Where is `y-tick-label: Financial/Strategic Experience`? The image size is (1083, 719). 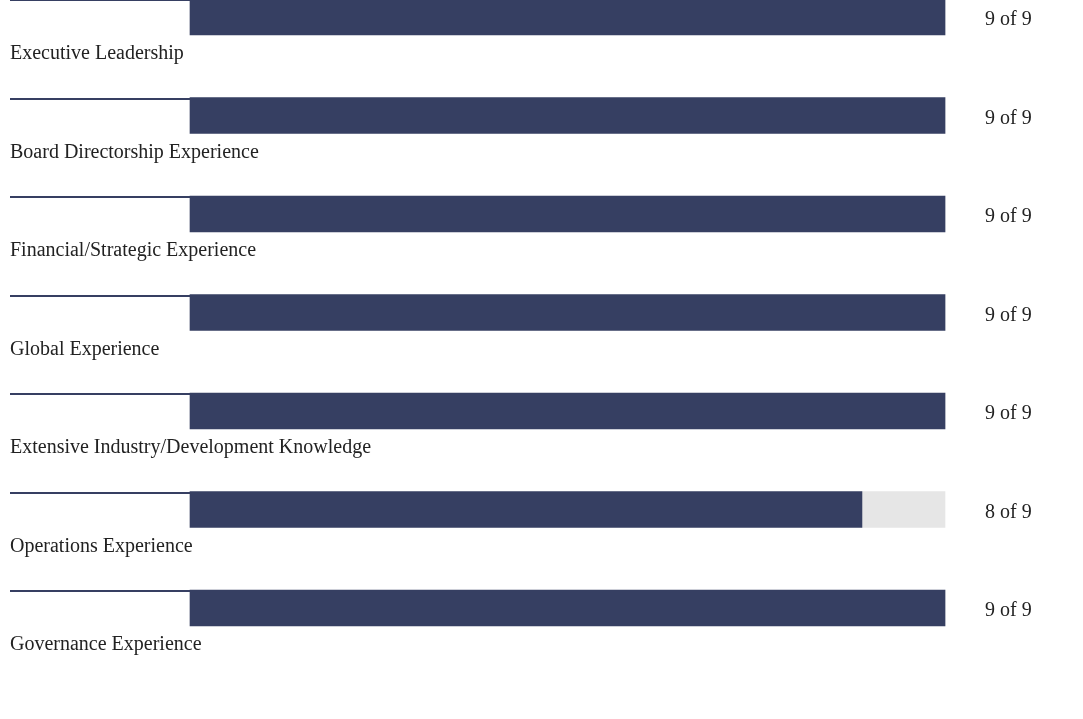 y-tick-label: Financial/Strategic Experience is located at coordinates (133, 249).